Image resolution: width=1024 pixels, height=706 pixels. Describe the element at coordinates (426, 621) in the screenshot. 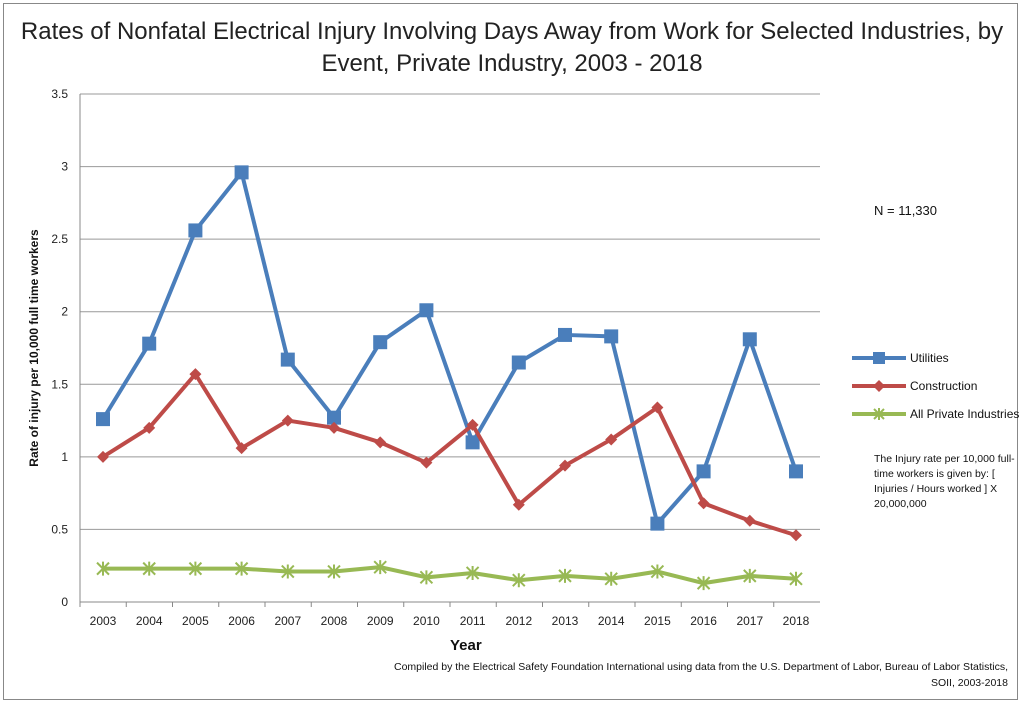

I see `x-tick-label: 2010` at that location.